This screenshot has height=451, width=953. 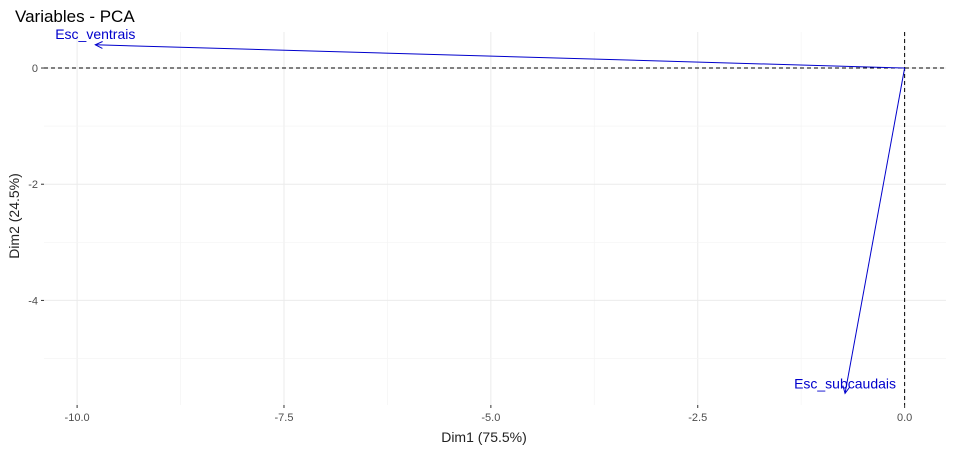 What do you see at coordinates (77, 418) in the screenshot?
I see `x-tick-label: -10.0` at bounding box center [77, 418].